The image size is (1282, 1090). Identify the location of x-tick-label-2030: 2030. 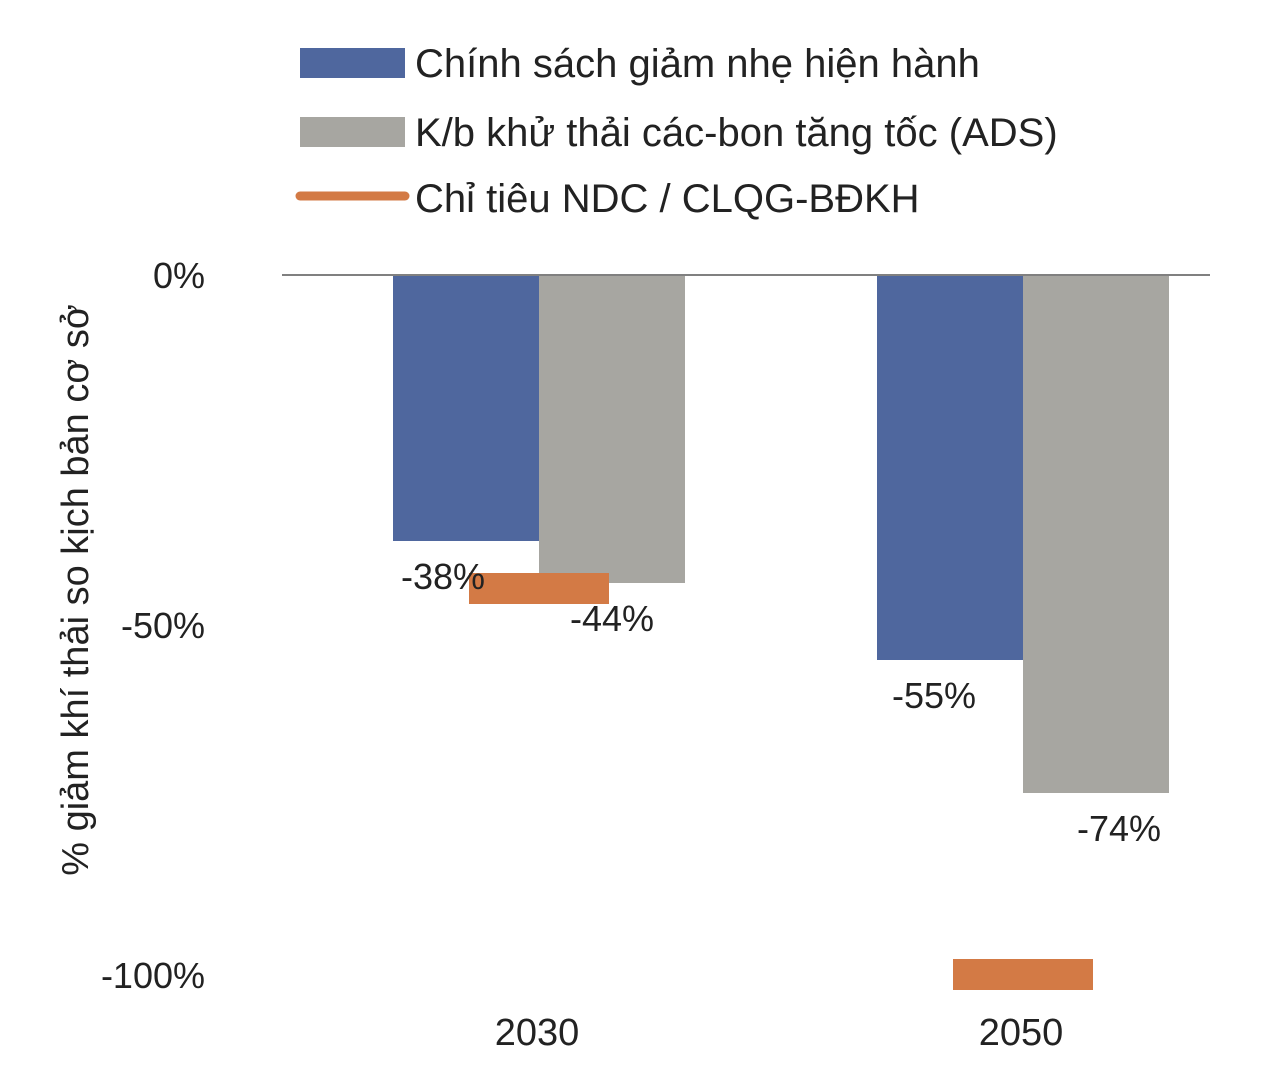
(537, 1033).